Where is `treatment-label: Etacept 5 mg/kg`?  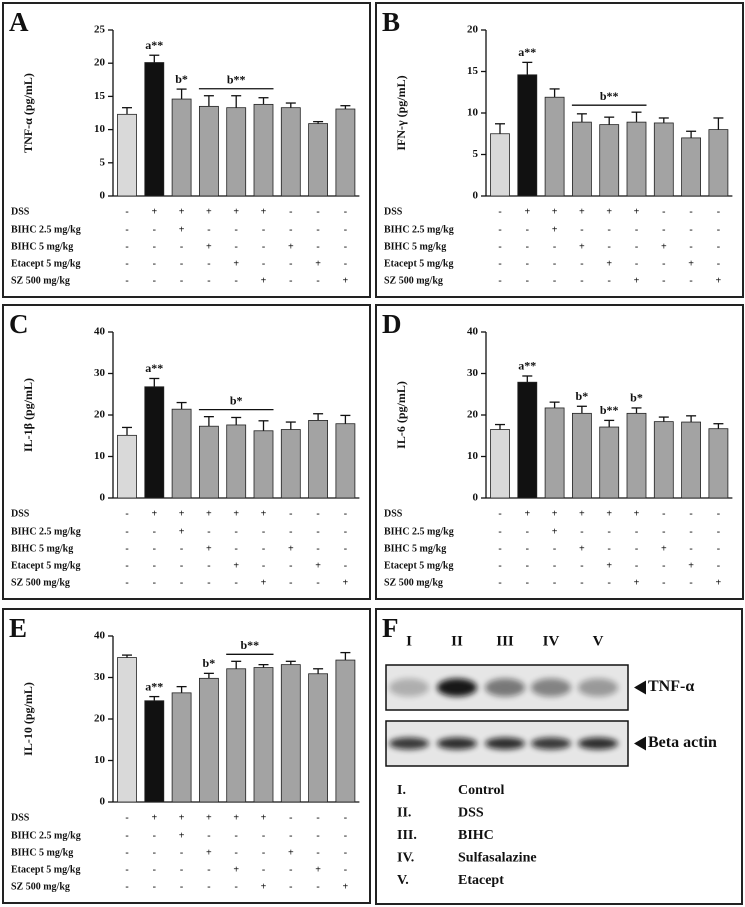
treatment-label: Etacept 5 mg/kg is located at coordinates (418, 565).